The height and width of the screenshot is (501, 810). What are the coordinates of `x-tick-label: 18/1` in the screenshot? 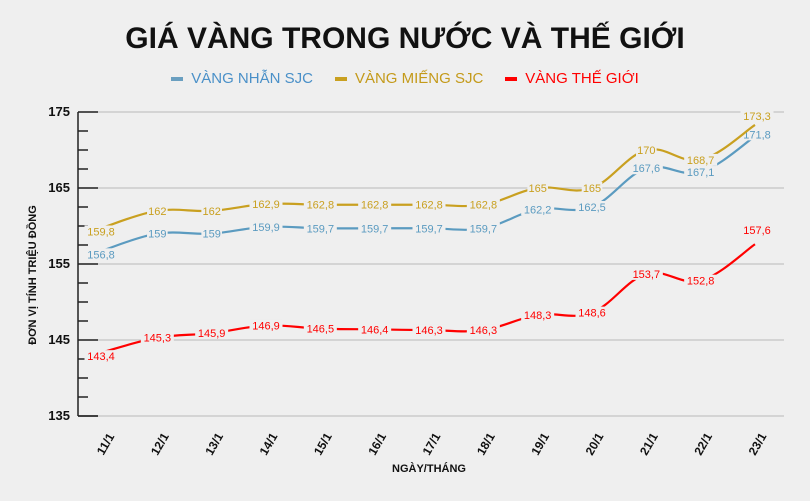 It's located at (486, 444).